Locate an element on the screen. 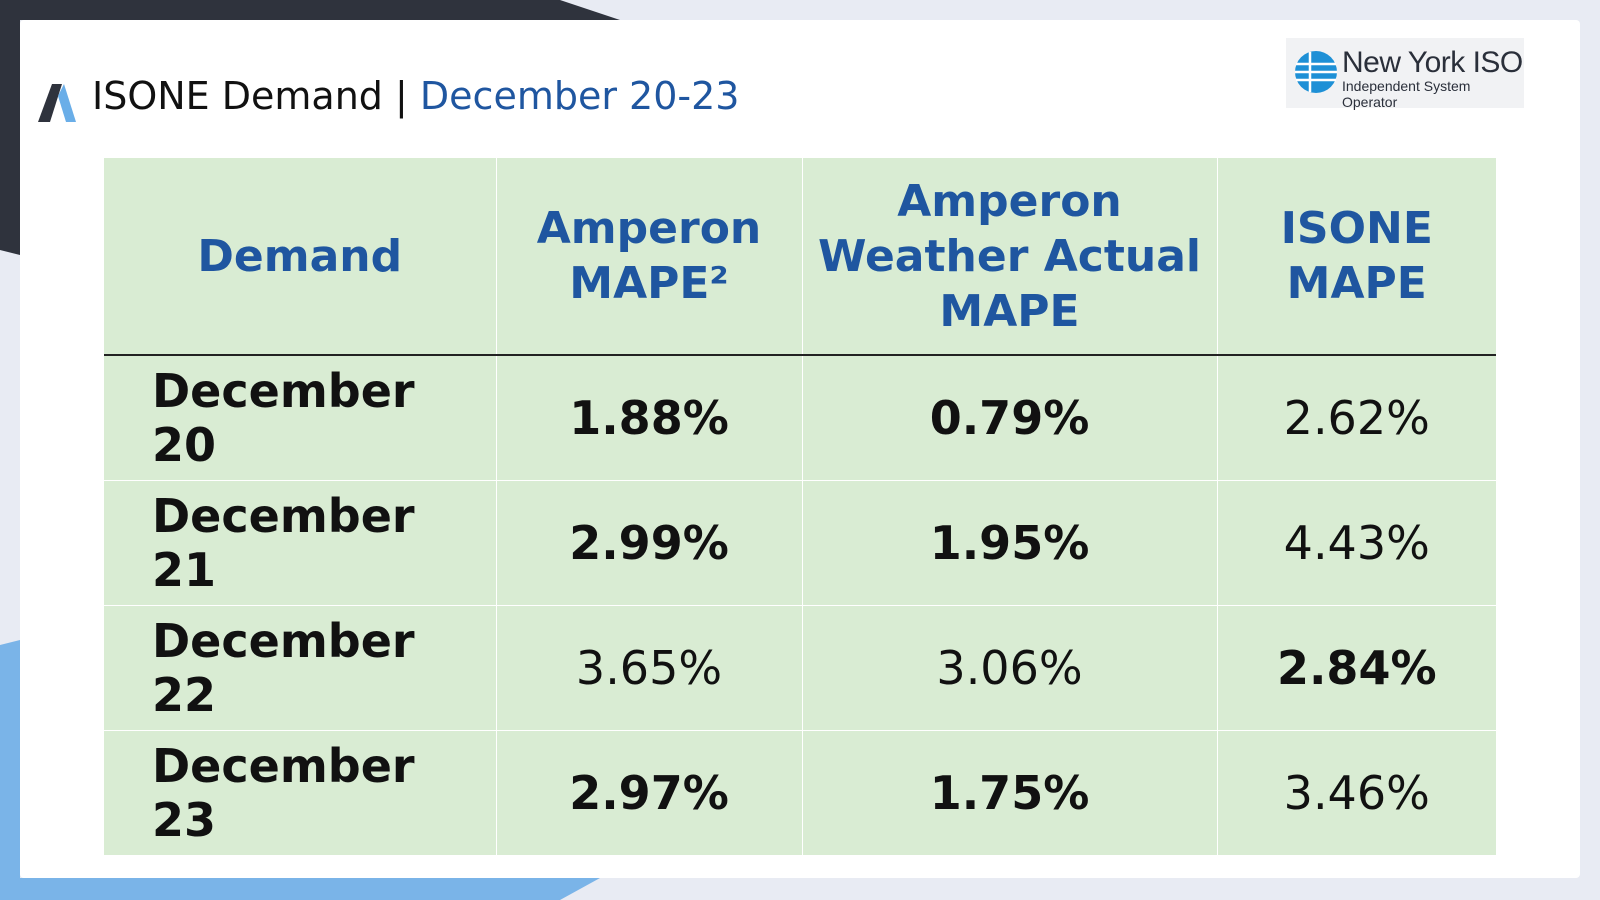 This screenshot has width=1600, height=900. cell: 3.06% is located at coordinates (1009, 668).